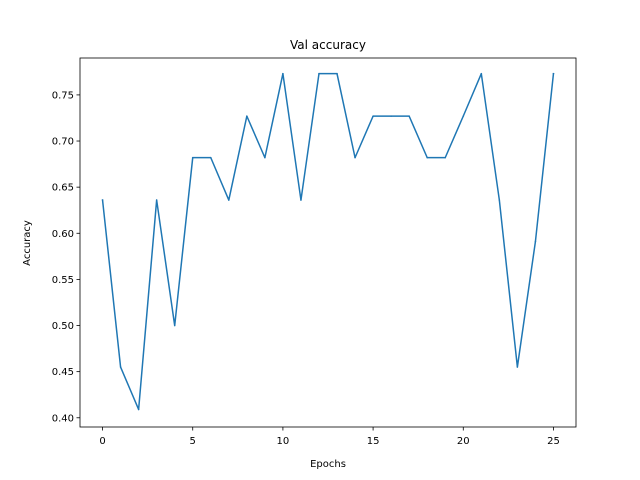 This screenshot has height=480, width=640. I want to click on x-tick-label: 20, so click(463, 441).